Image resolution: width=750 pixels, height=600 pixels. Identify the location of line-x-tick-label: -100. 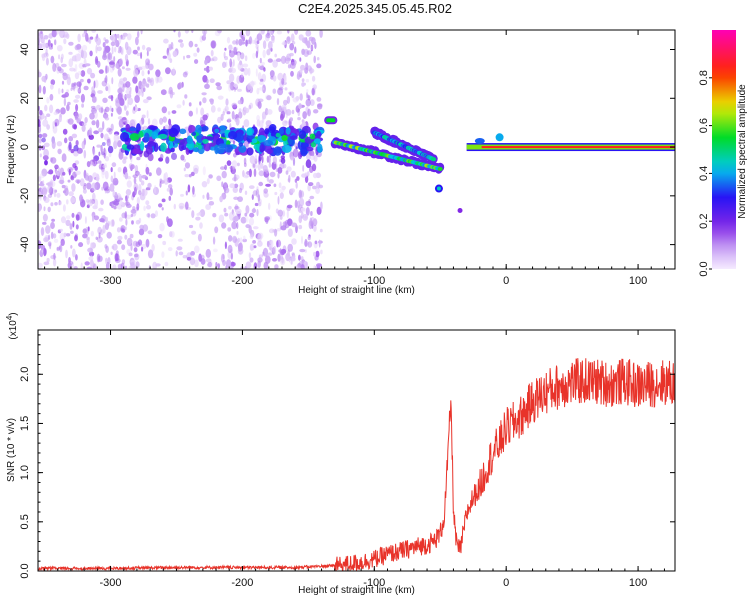
(374, 583).